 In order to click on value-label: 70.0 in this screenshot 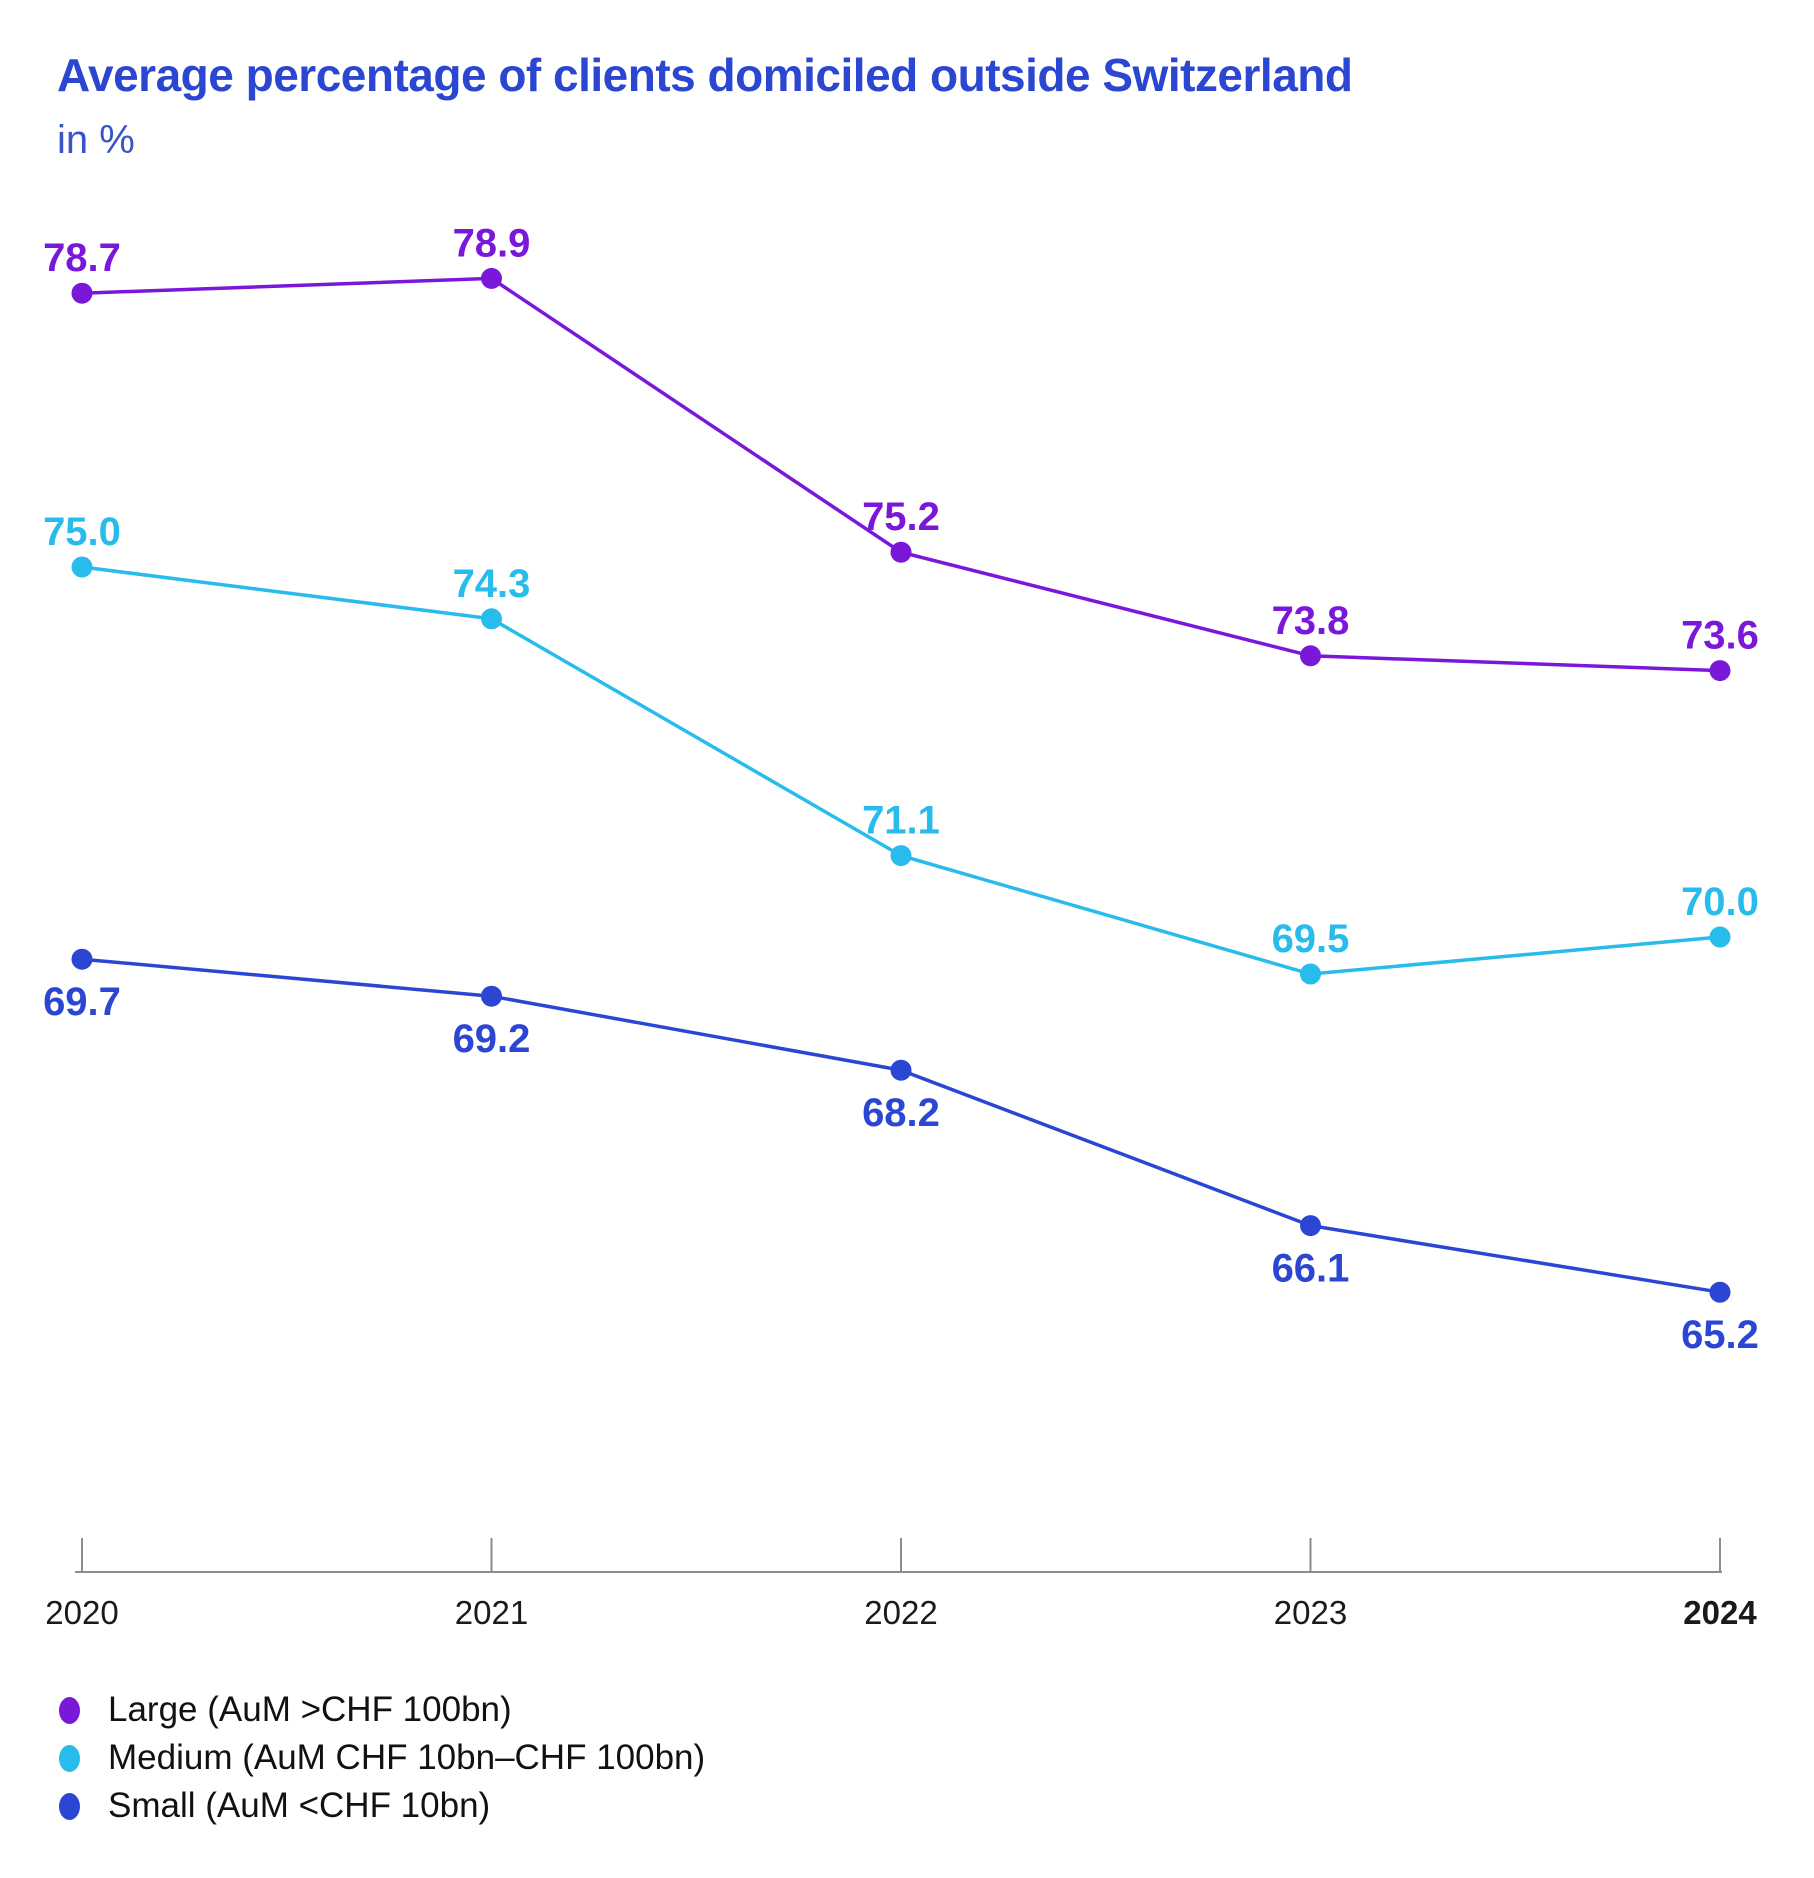, I will do `click(1720, 902)`.